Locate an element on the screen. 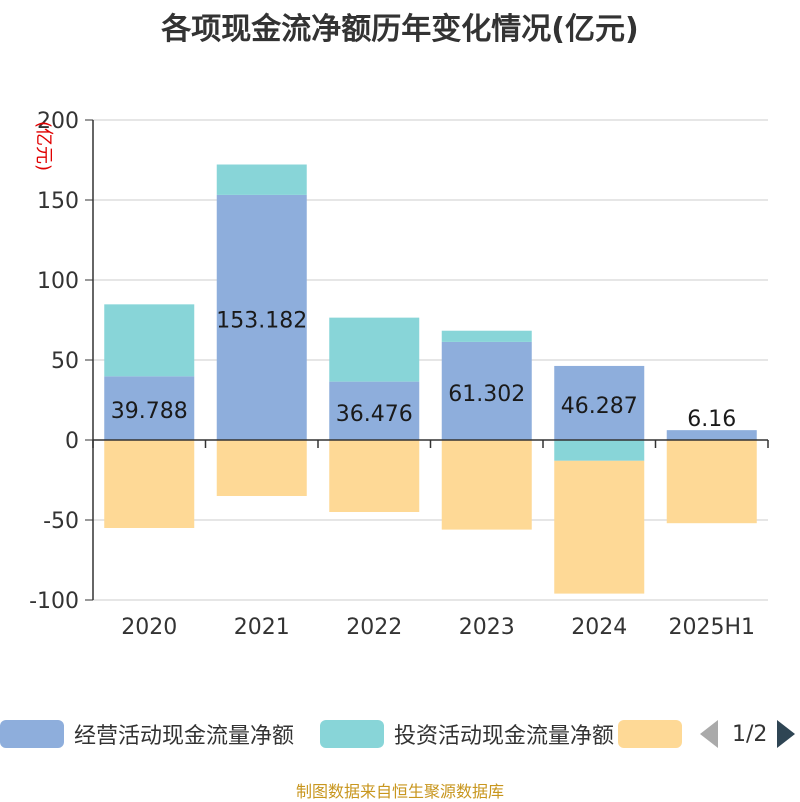 This screenshot has height=802, width=800. legend-label-operating: 经营活动现金流量净额 is located at coordinates (184, 736).